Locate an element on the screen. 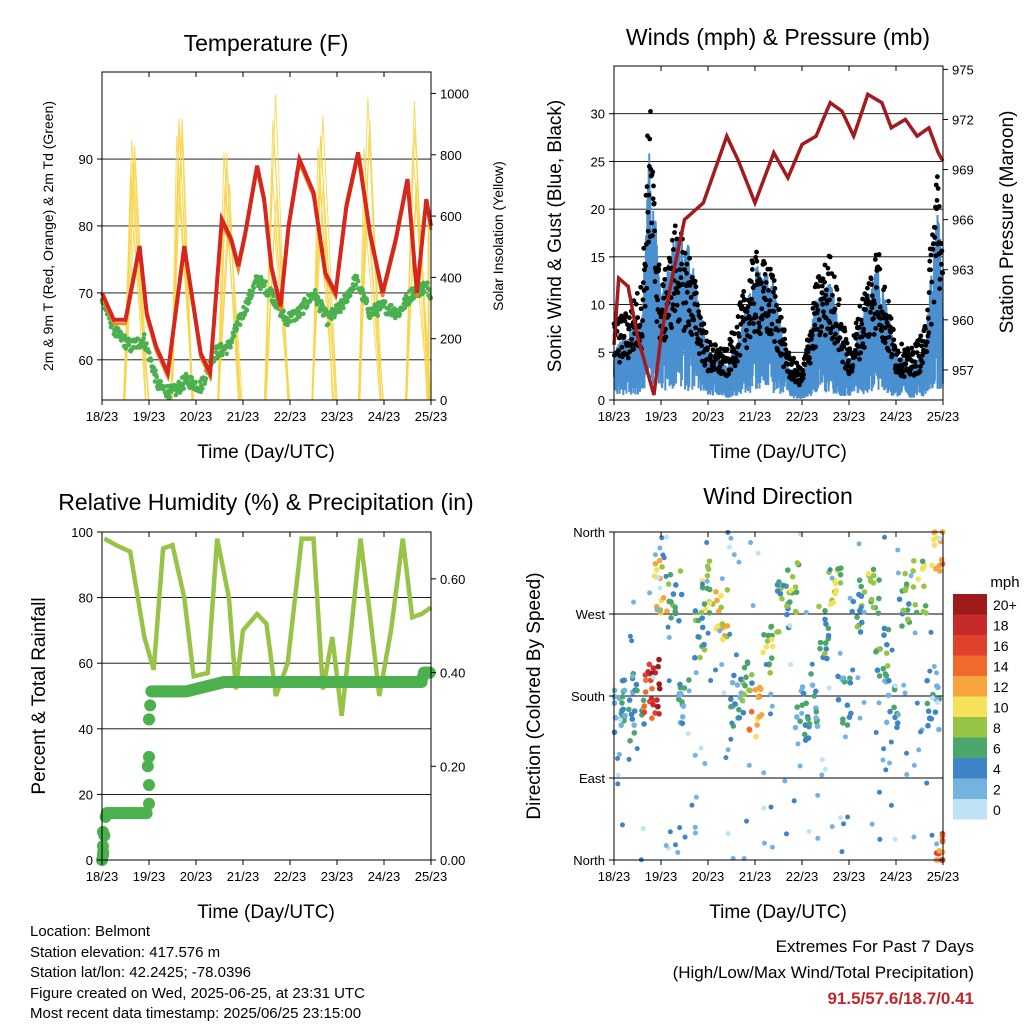 The image size is (1024, 1025). x-tick-label: 23/23 is located at coordinates (849, 416).